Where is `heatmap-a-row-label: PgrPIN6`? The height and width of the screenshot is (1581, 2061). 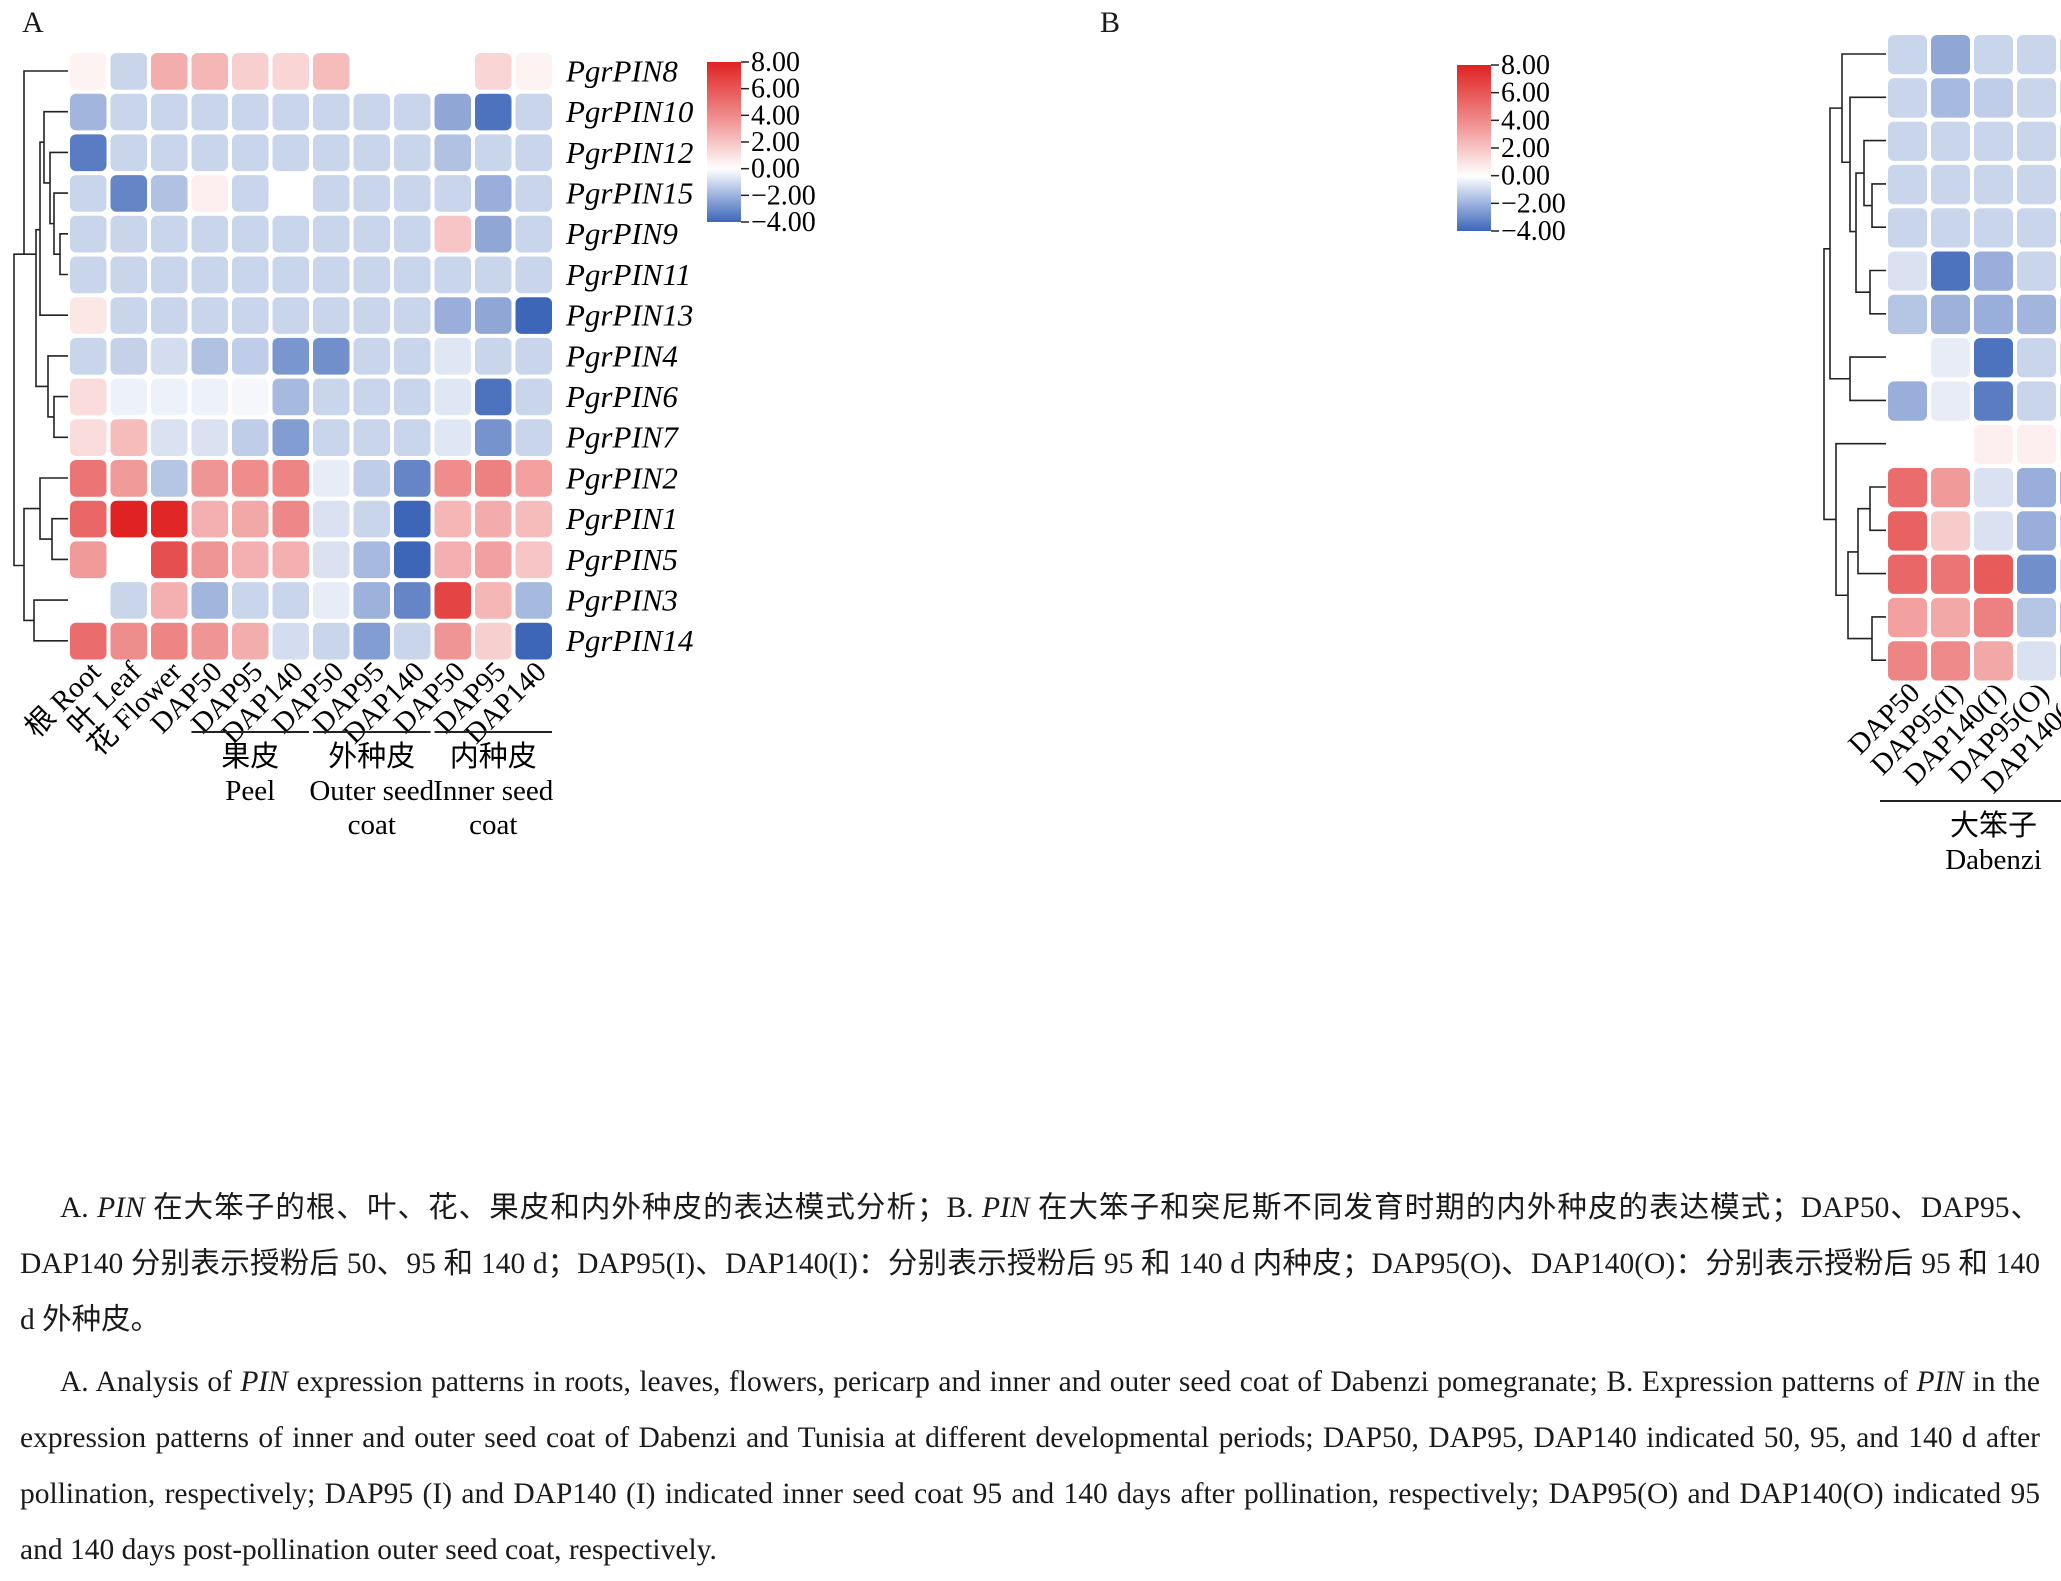
heatmap-a-row-label: PgrPIN6 is located at coordinates (621, 396).